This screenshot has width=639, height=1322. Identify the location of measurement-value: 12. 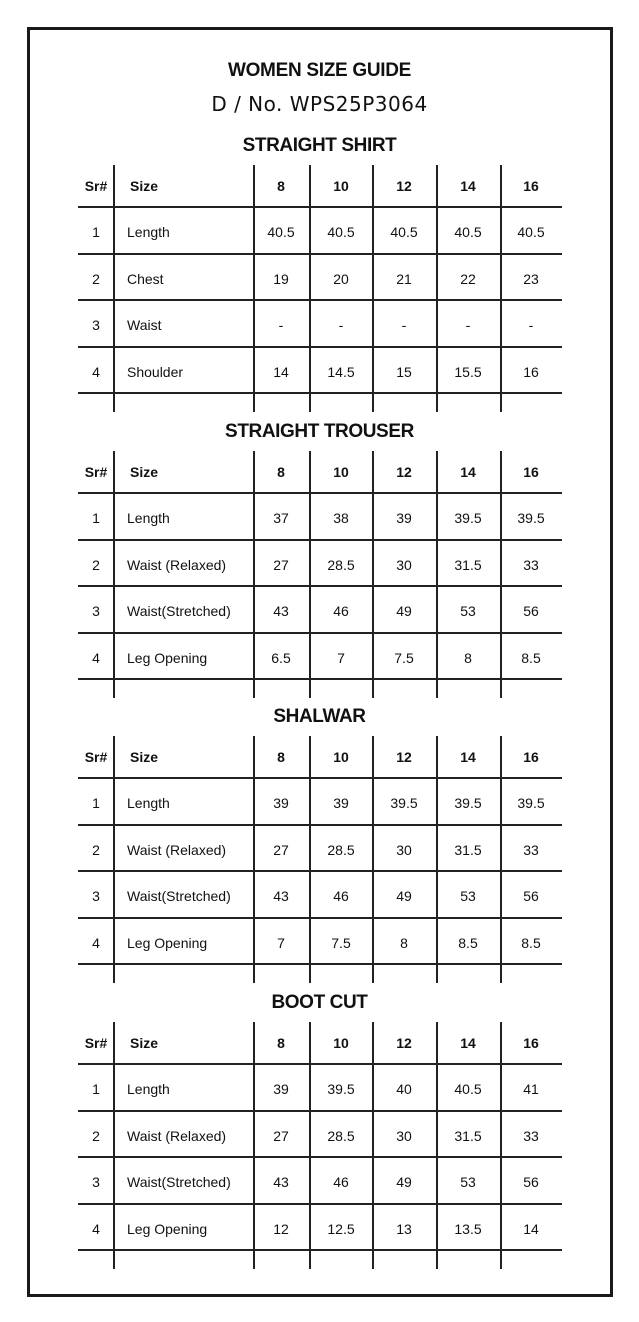
(281, 1228).